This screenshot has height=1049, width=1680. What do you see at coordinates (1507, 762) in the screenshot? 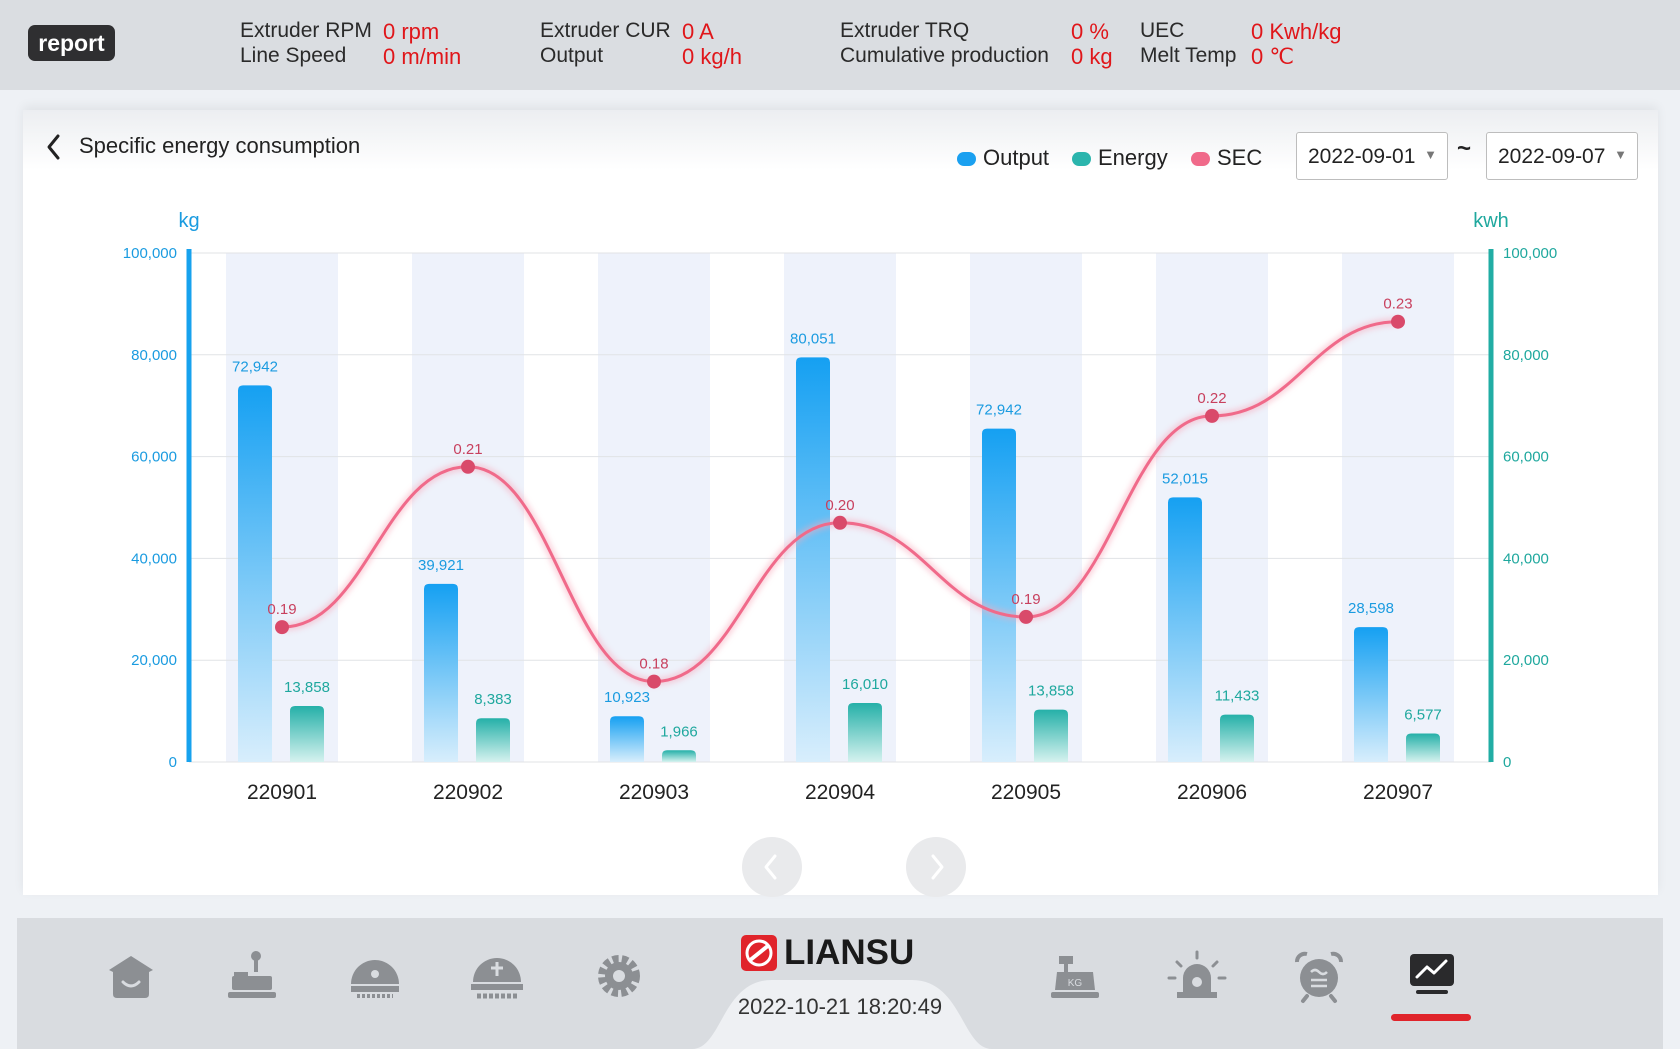
I see `y-tick-label-right: 0` at bounding box center [1507, 762].